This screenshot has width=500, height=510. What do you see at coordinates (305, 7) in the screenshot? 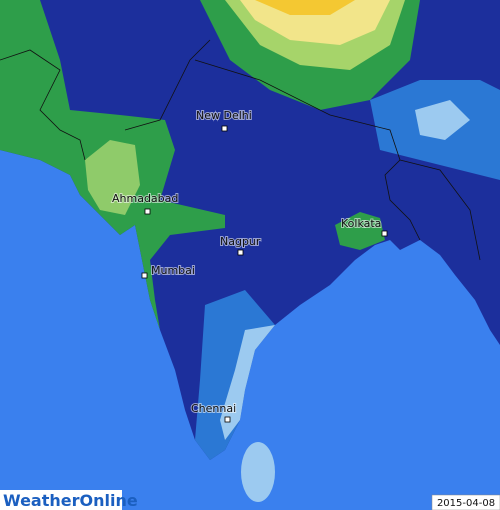
I see `gold-zone` at bounding box center [305, 7].